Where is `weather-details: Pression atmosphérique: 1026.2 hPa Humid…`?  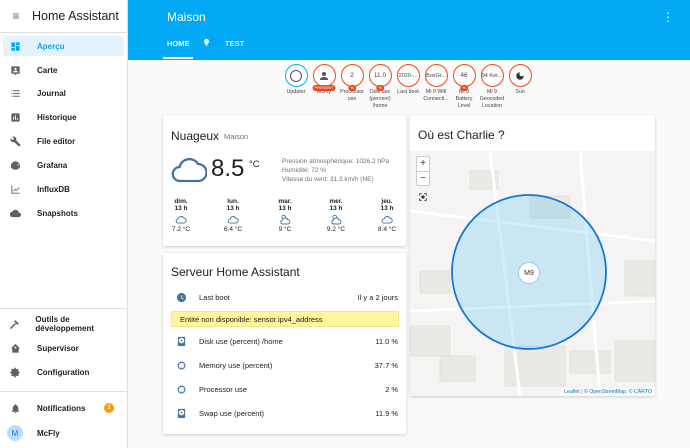
weather-details: Pression atmosphérique: 1026.2 hPa Humid… is located at coordinates (335, 170).